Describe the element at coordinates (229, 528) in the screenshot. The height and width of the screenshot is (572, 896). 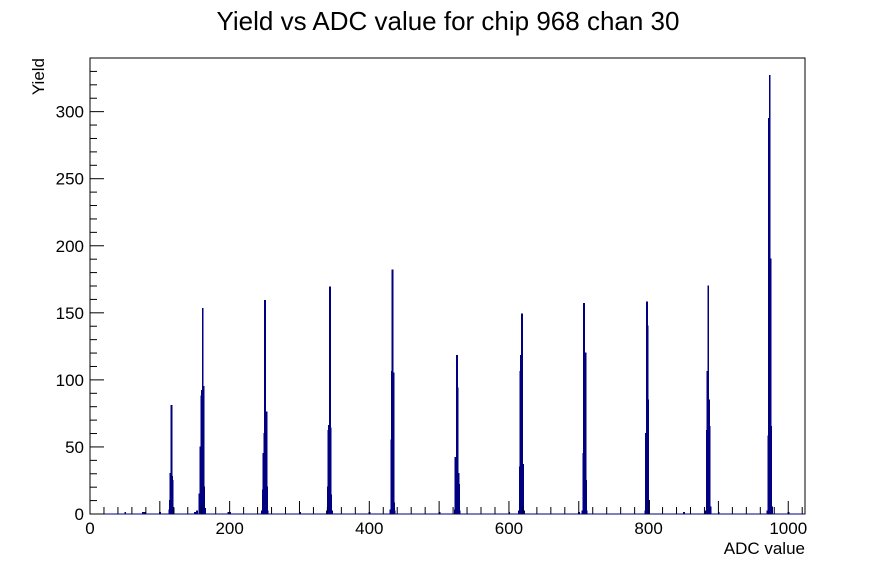
I see `x-tick-label: 200` at that location.